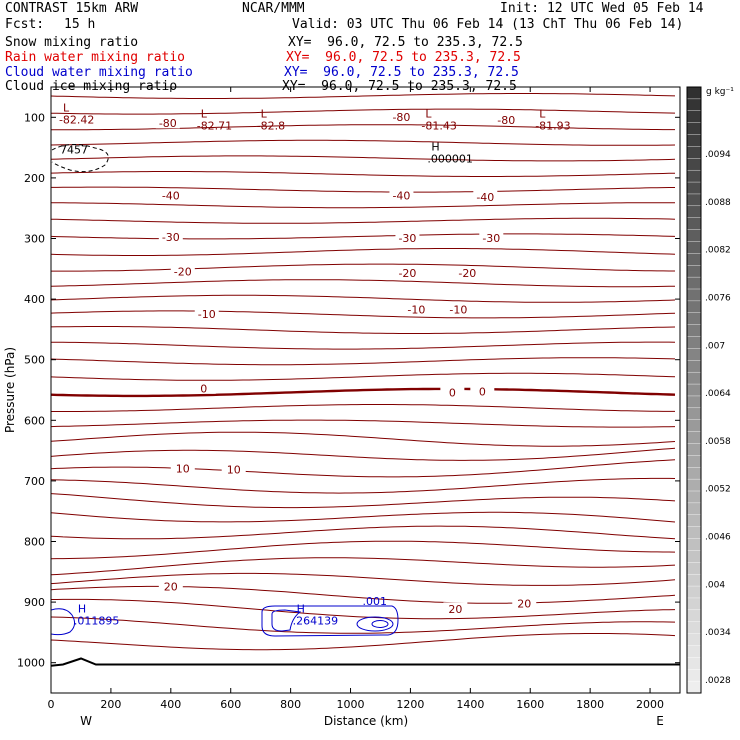 The height and width of the screenshot is (740, 740). What do you see at coordinates (316, 620) in the screenshot?
I see `extremum-value: .264139` at bounding box center [316, 620].